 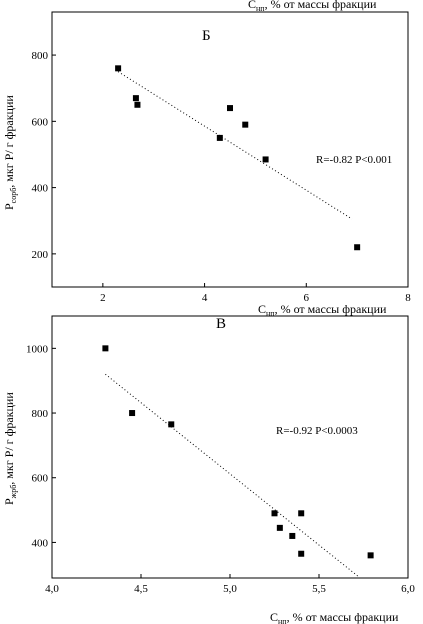 What do you see at coordinates (307, 298) in the screenshot?
I see `x-tick-label: 6` at bounding box center [307, 298].